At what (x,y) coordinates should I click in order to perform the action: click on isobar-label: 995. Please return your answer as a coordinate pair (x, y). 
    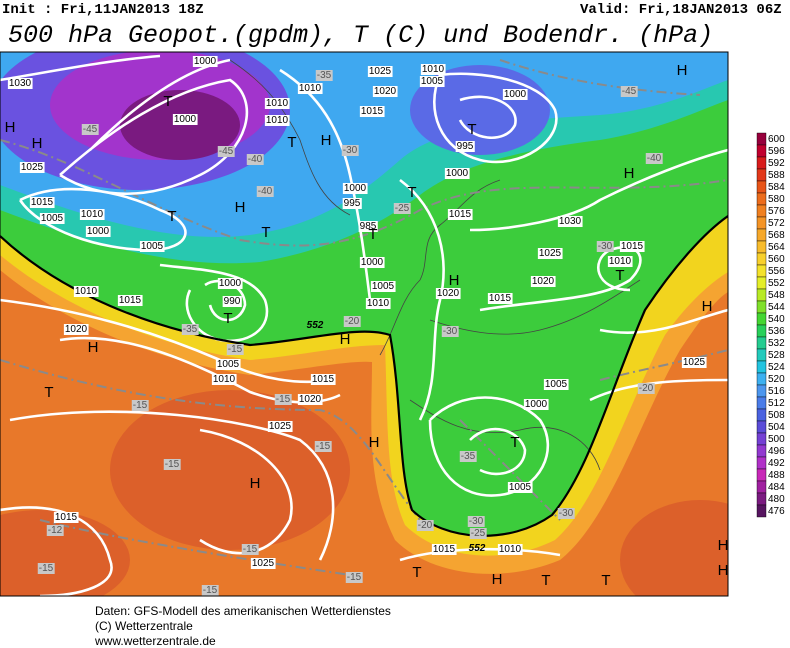
    Looking at the image, I should click on (465, 146).